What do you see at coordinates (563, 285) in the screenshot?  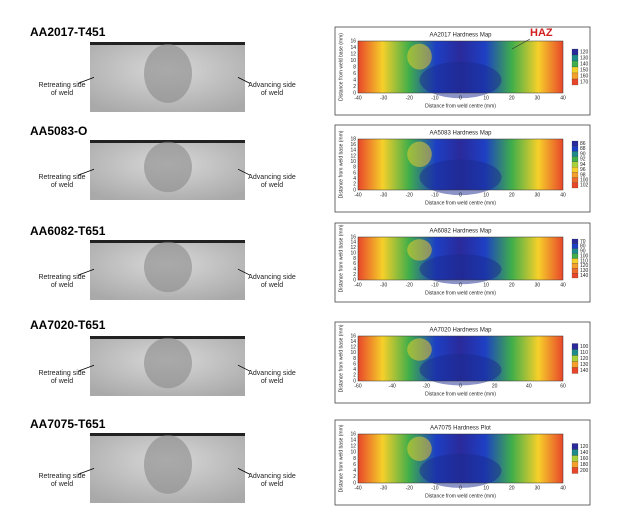 I see `x-tick-label: 40` at bounding box center [563, 285].